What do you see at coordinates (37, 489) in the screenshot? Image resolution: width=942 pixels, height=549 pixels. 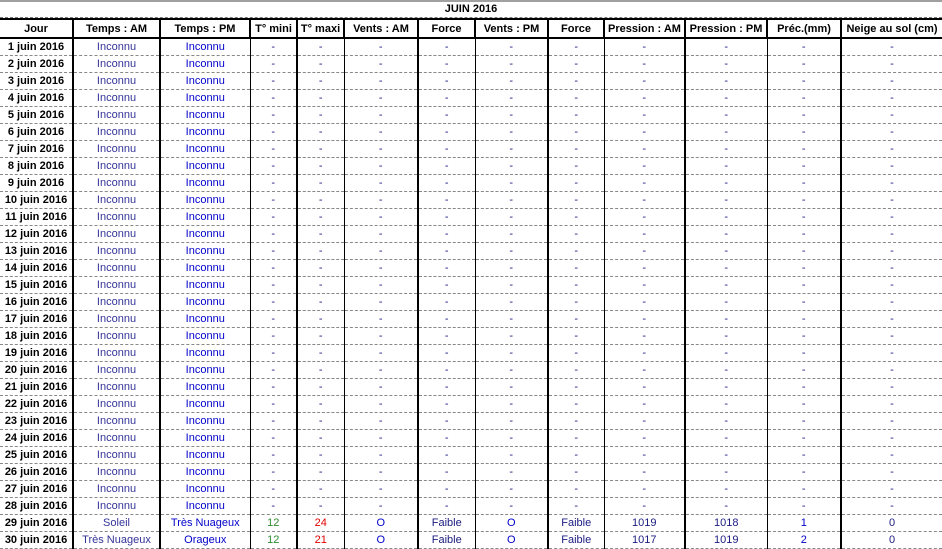 I see `cell-jour: 27 juin 2016` at bounding box center [37, 489].